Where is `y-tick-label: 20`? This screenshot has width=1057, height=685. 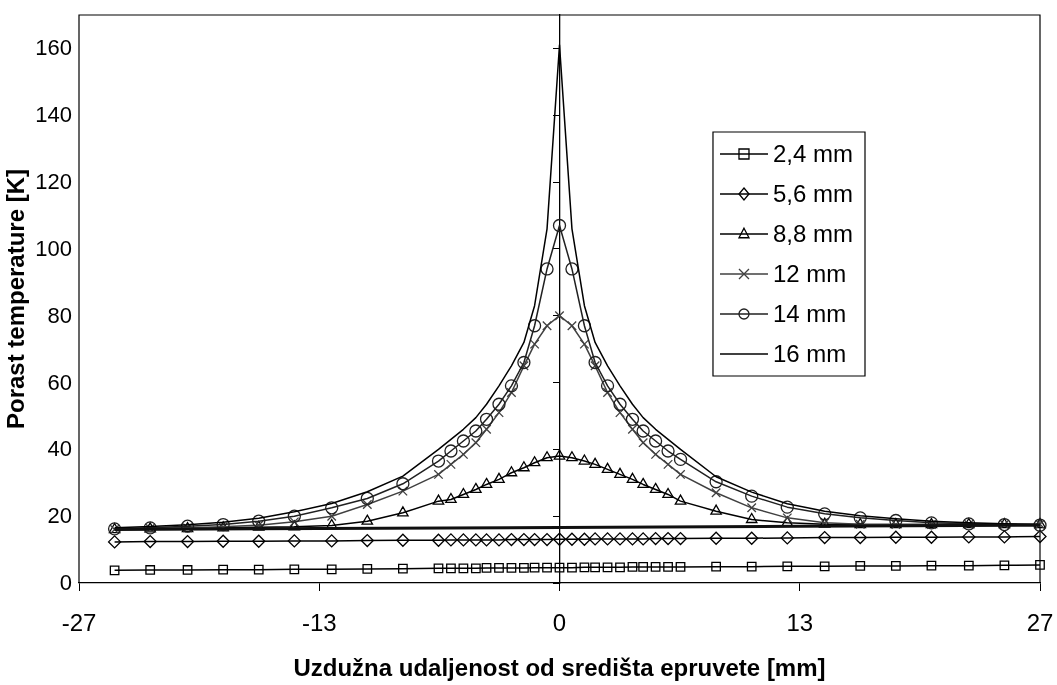
y-tick-label: 20 is located at coordinates (59, 516).